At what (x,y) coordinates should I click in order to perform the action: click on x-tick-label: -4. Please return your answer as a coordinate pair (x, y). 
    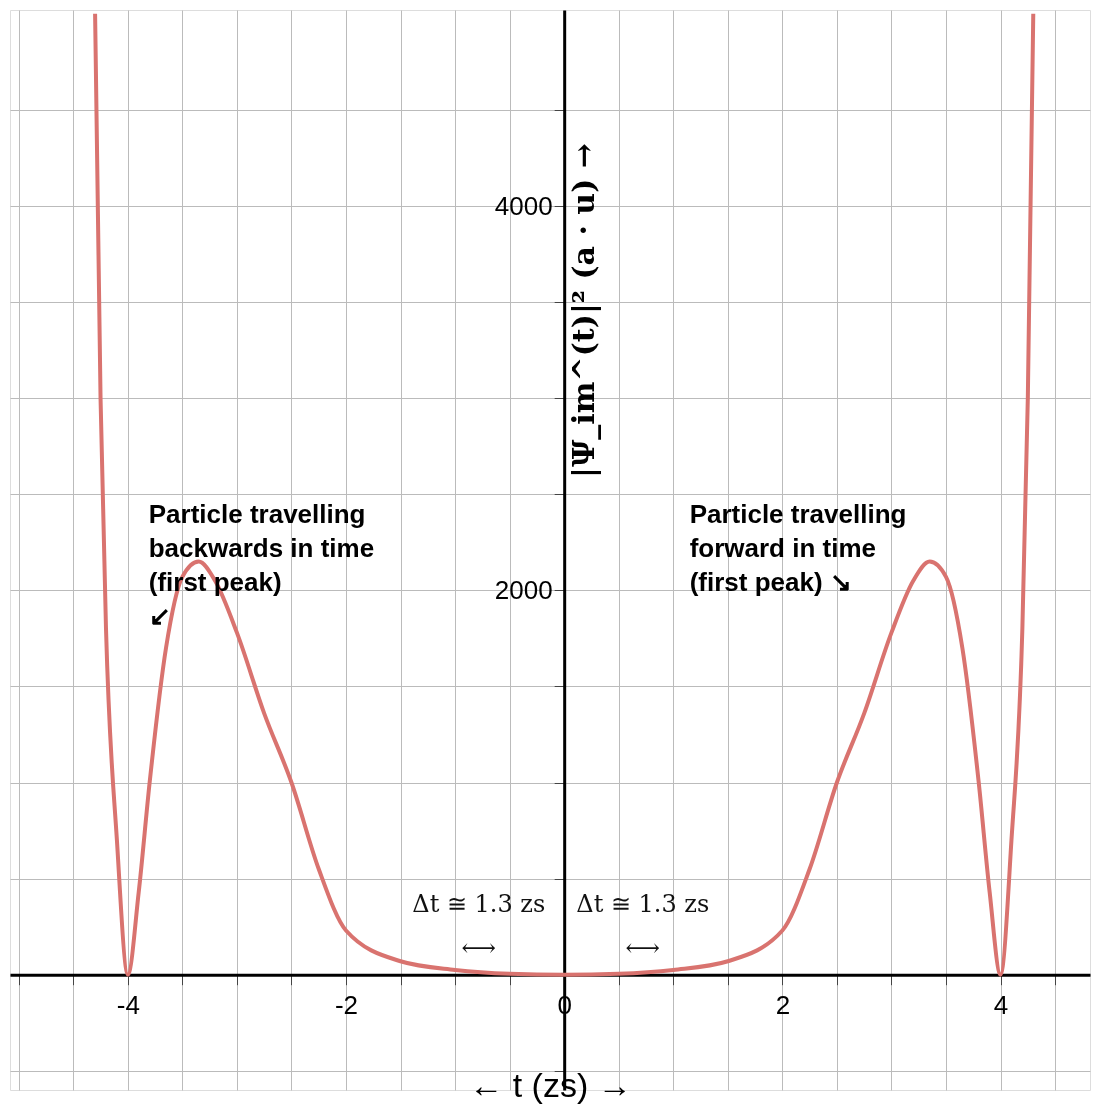
    Looking at the image, I should click on (128, 1005).